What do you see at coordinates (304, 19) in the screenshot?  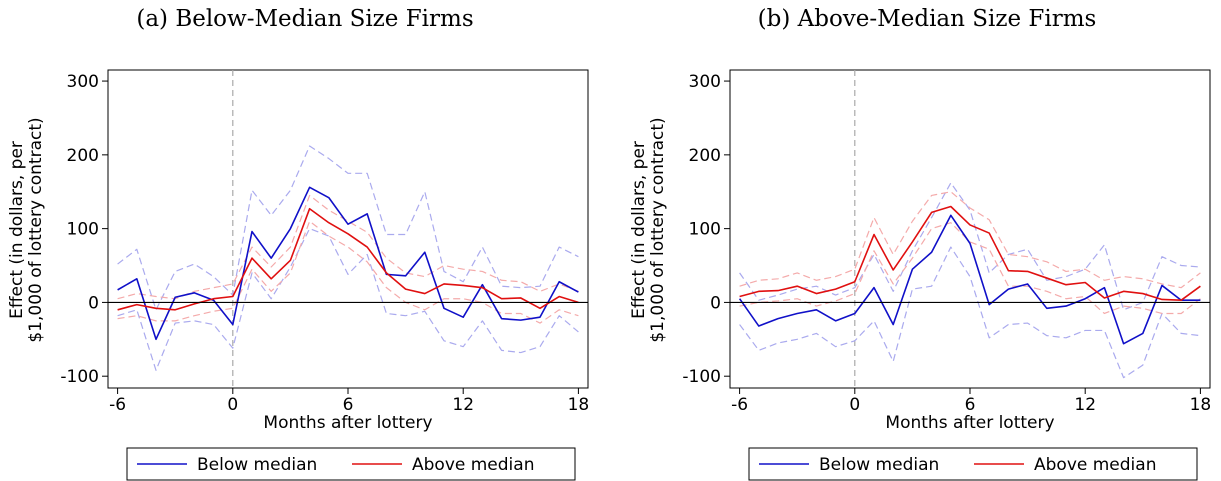 I see `chart-title: (a) Below-Median Size Firms` at bounding box center [304, 19].